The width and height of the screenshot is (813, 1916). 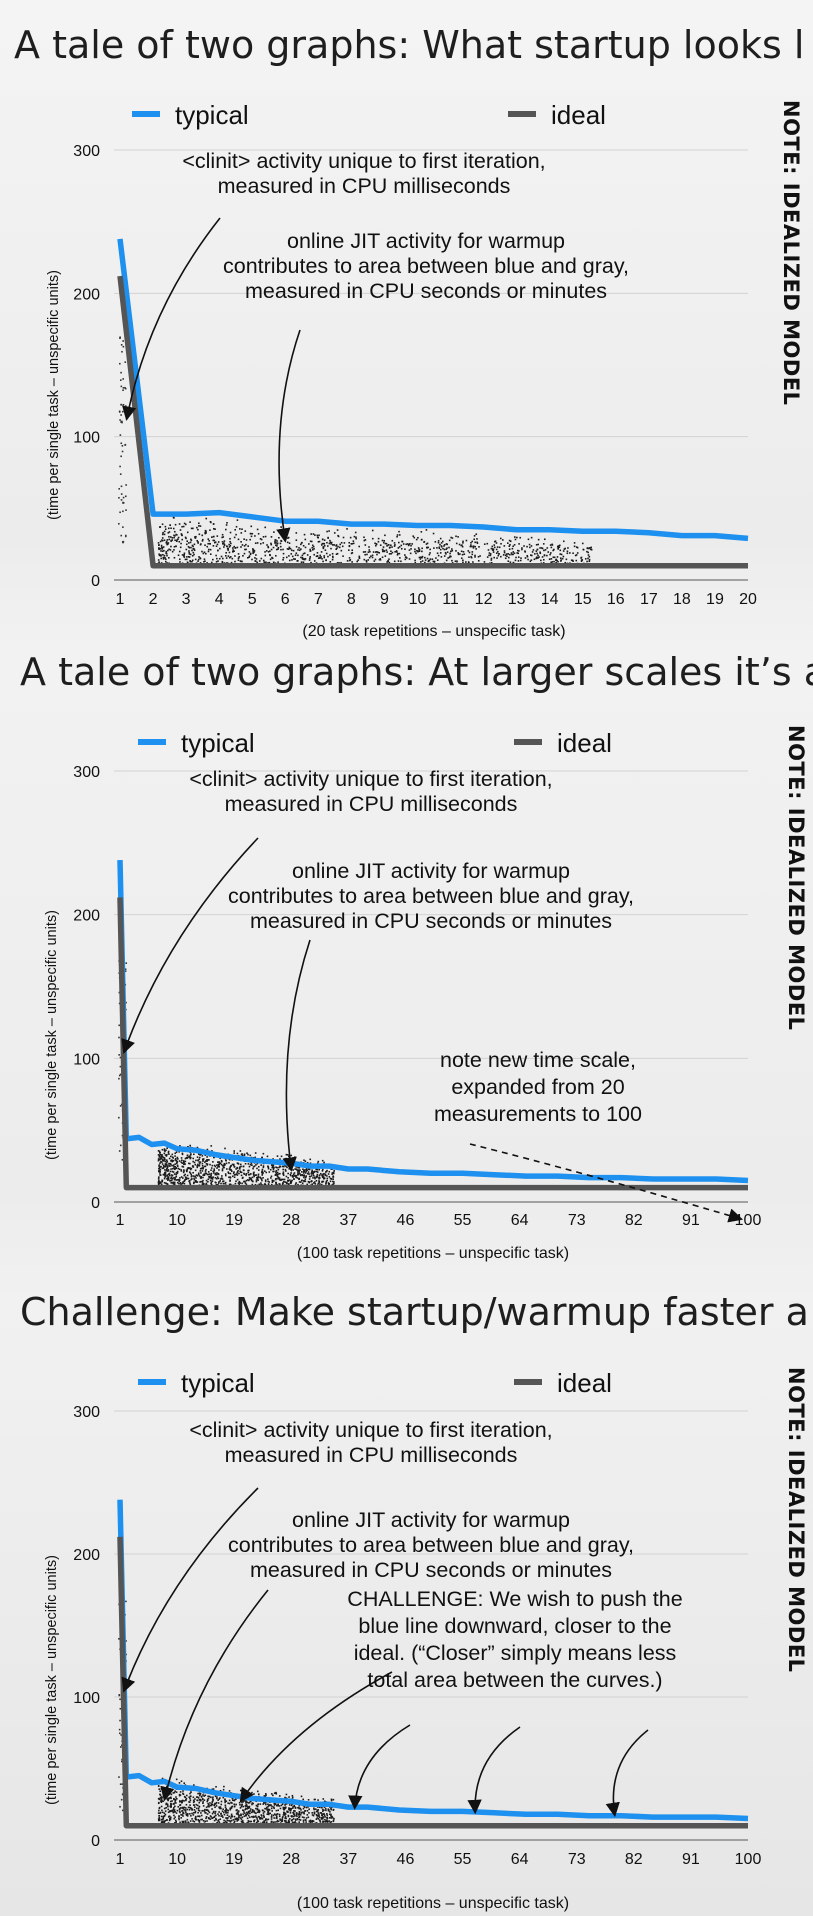 I want to click on chart-2-clinit-dot, so click(x=119, y=1151).